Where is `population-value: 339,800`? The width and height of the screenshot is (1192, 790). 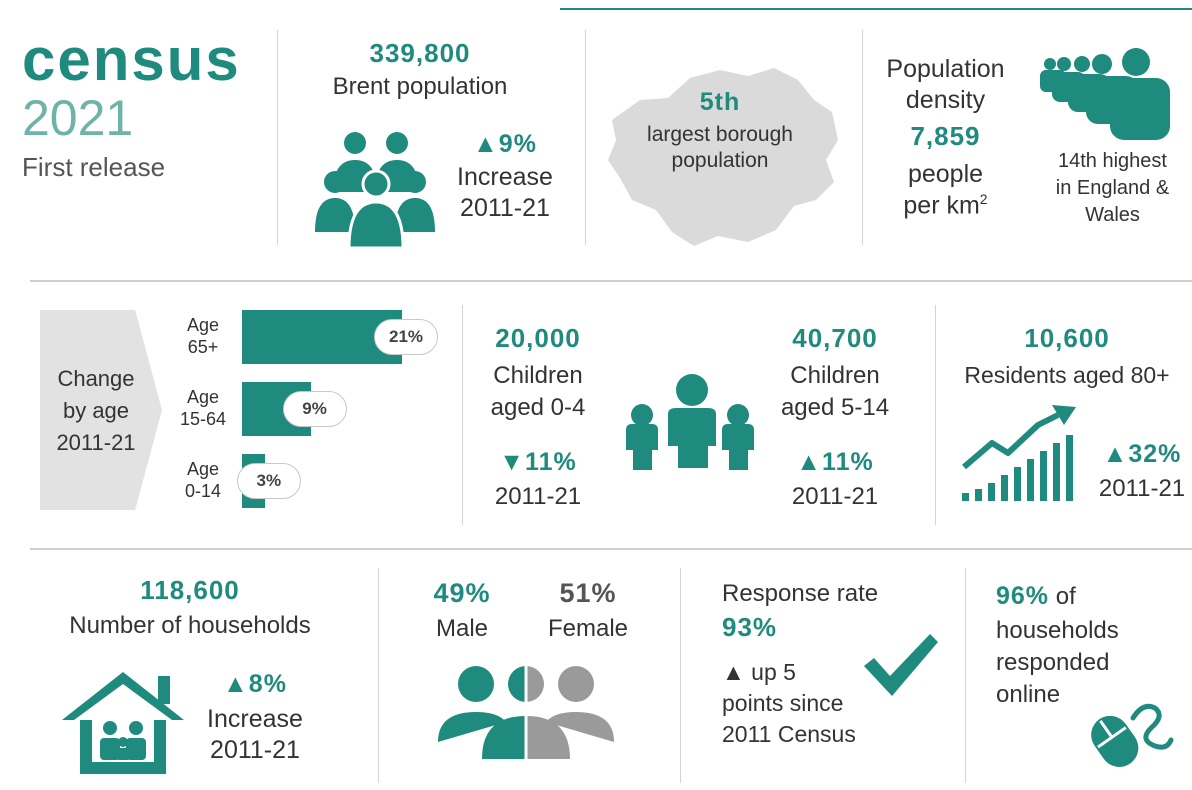
population-value: 339,800 is located at coordinates (420, 53).